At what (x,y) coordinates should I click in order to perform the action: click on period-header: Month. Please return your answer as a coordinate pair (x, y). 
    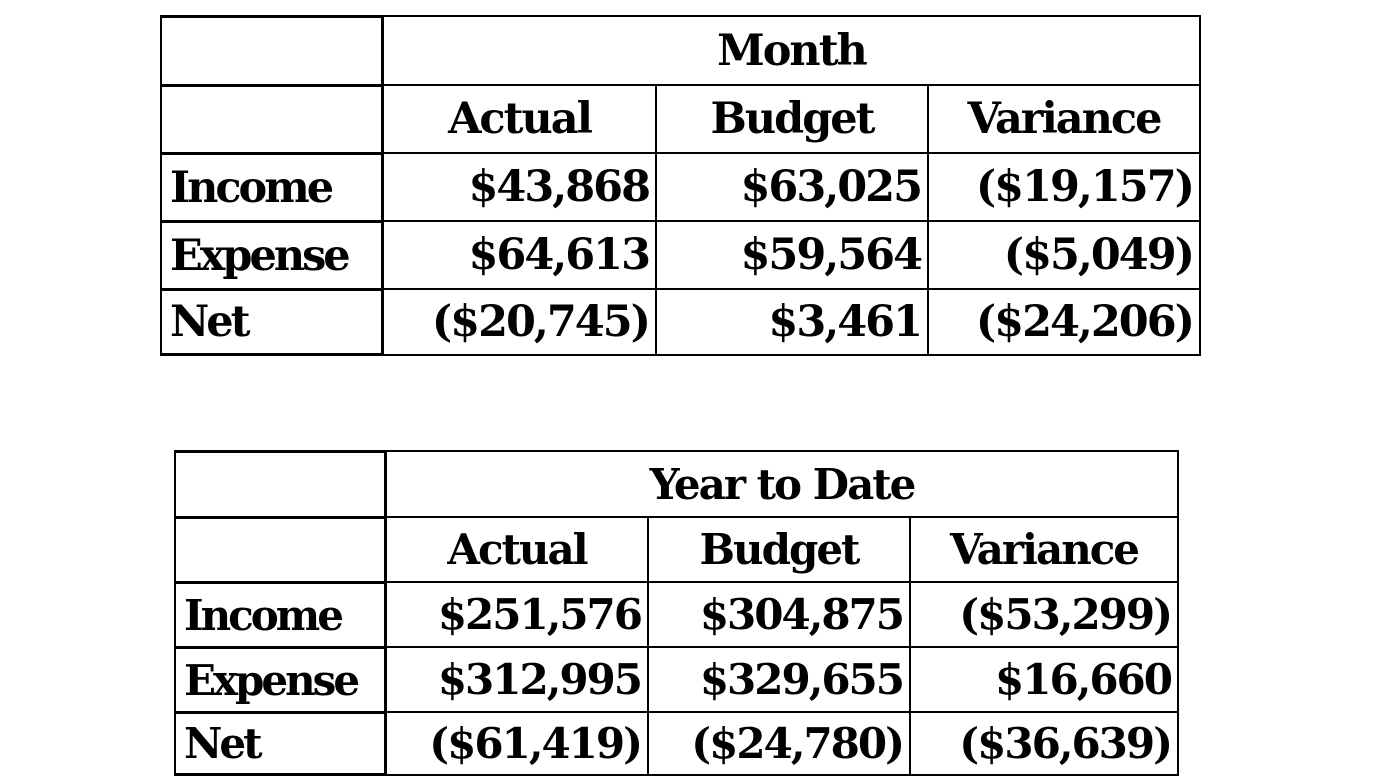
    Looking at the image, I should click on (792, 49).